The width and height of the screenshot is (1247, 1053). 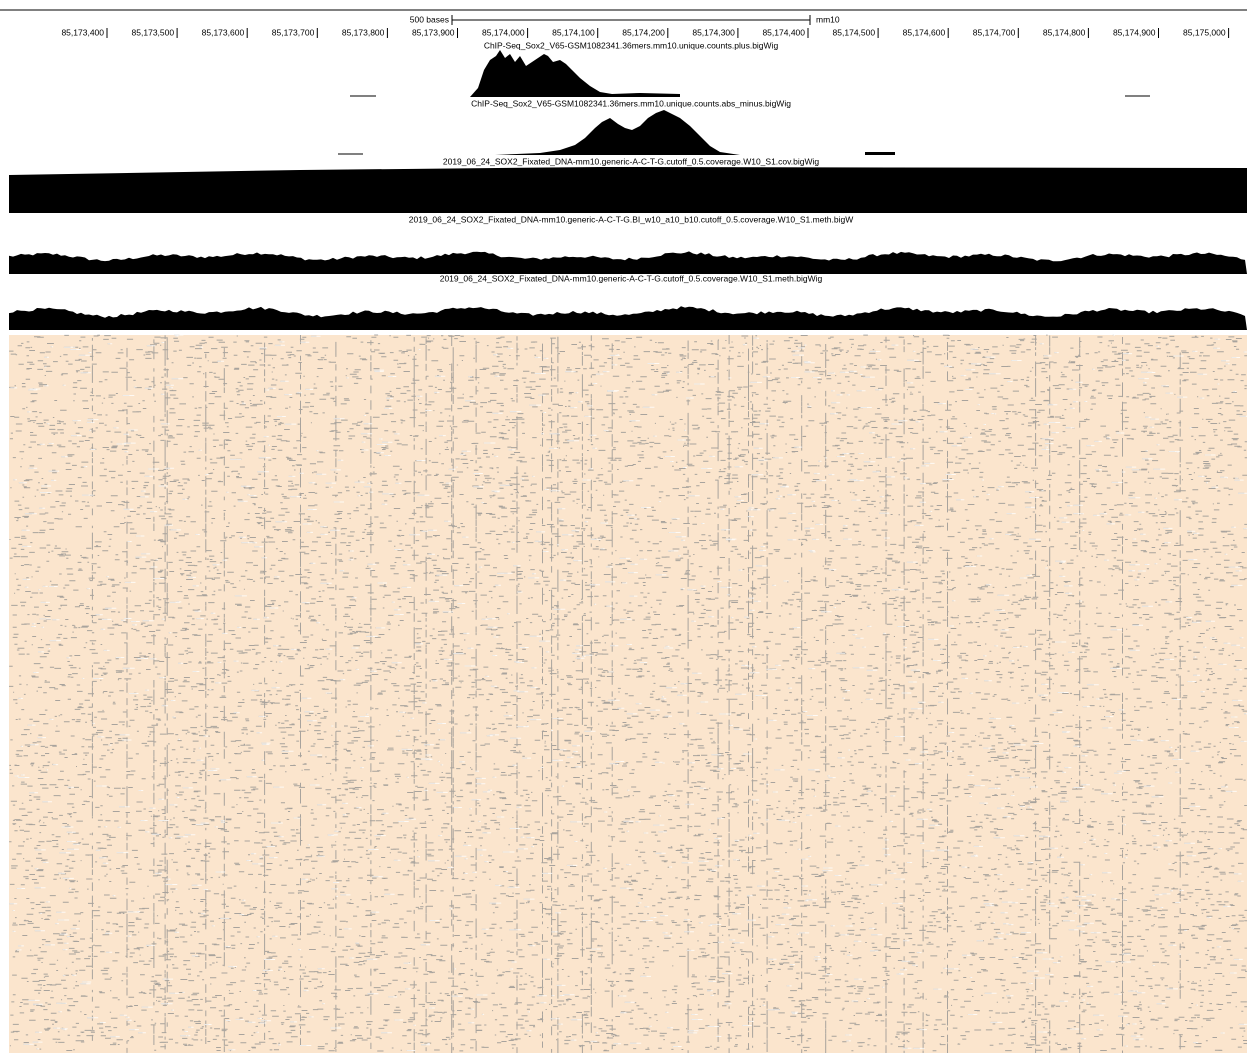 I want to click on signal-bit, so click(x=880, y=153).